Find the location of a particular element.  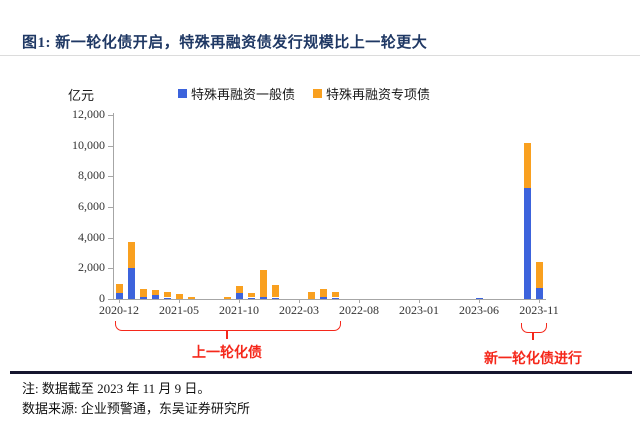

y-axis-unit-label: 亿元 is located at coordinates (81, 95).